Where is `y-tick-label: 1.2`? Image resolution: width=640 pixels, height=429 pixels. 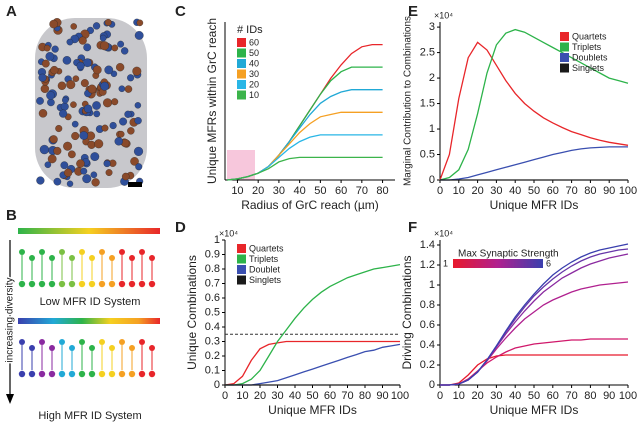
y-tick-label: 1.2 is located at coordinates (427, 265).